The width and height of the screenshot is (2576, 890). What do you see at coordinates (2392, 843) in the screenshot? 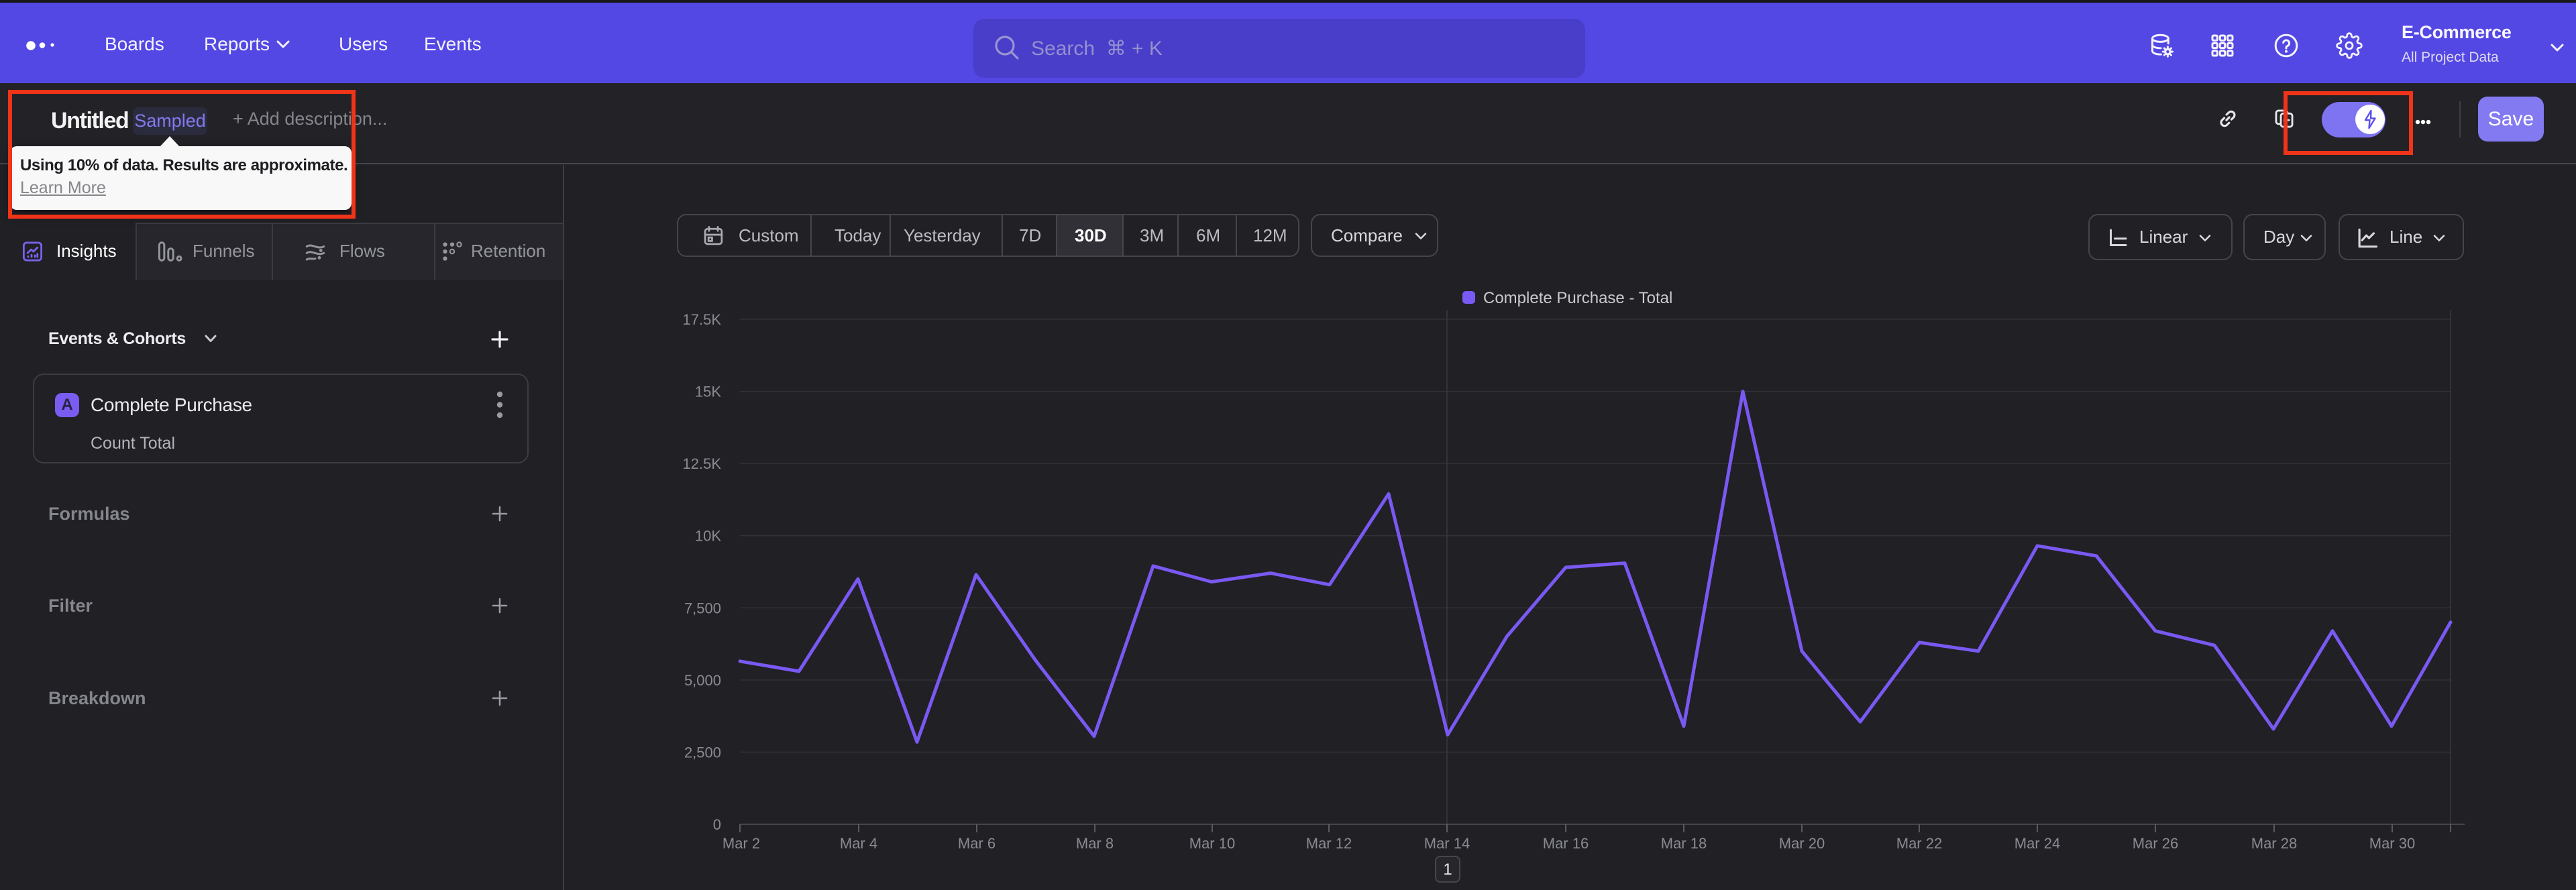
I see `svg-text: Mar 30` at bounding box center [2392, 843].